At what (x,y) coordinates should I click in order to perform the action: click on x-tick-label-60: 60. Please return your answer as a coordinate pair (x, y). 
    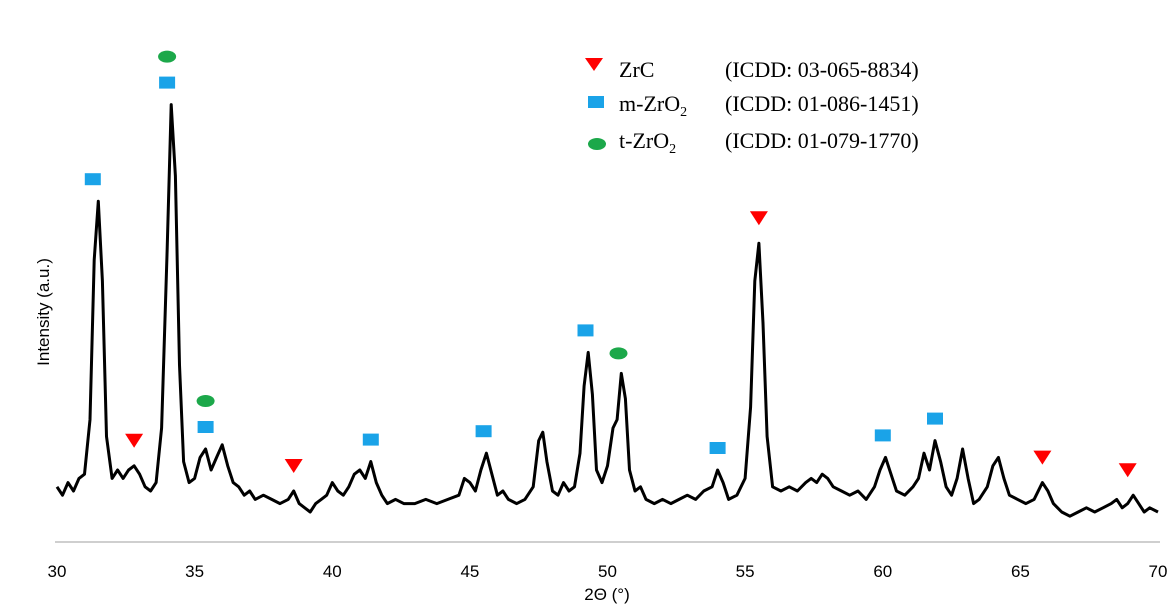
    Looking at the image, I should click on (882, 571).